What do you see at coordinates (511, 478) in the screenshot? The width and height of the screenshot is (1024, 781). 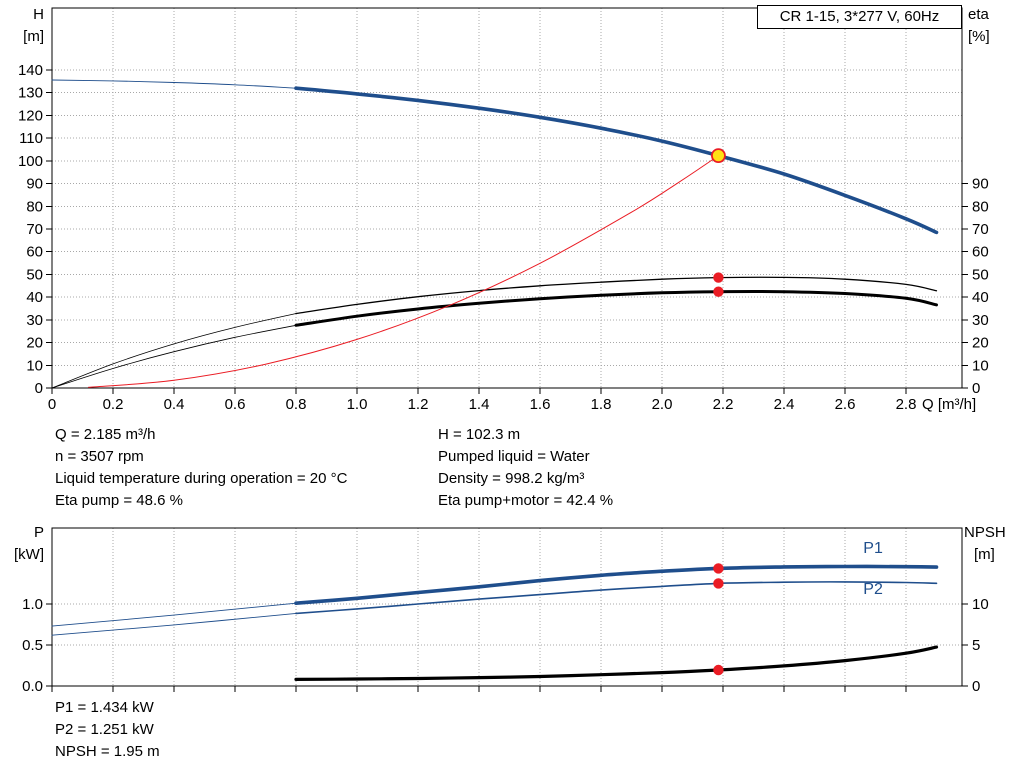 I see `density-readout: Density = 998.2 kg/m³` at bounding box center [511, 478].